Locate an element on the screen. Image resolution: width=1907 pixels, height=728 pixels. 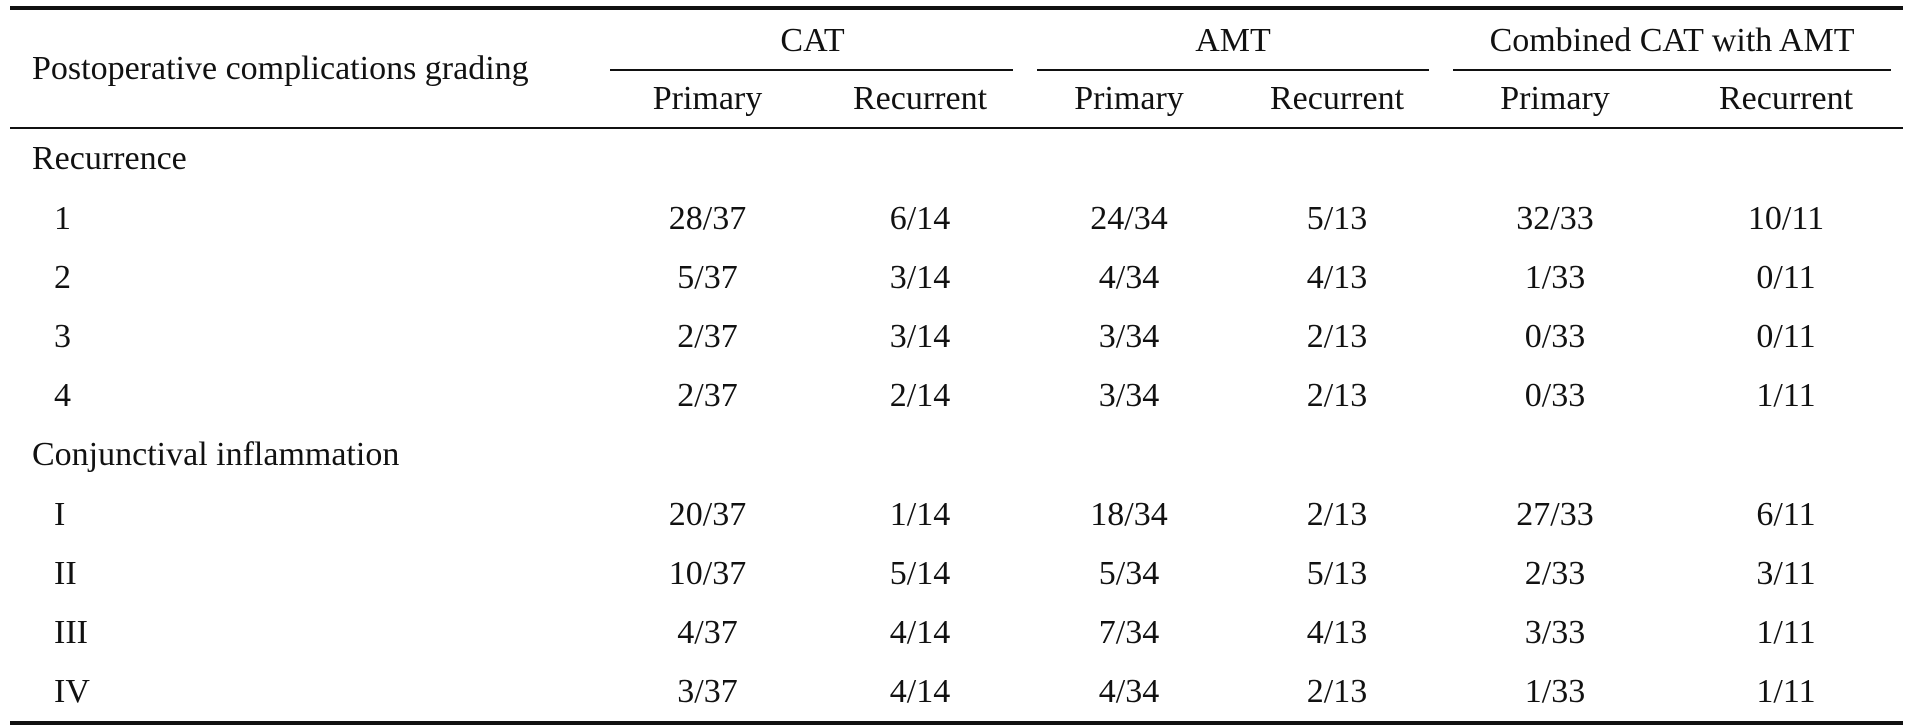
subheader-amt-recurrent: Recurrent is located at coordinates (1337, 100).